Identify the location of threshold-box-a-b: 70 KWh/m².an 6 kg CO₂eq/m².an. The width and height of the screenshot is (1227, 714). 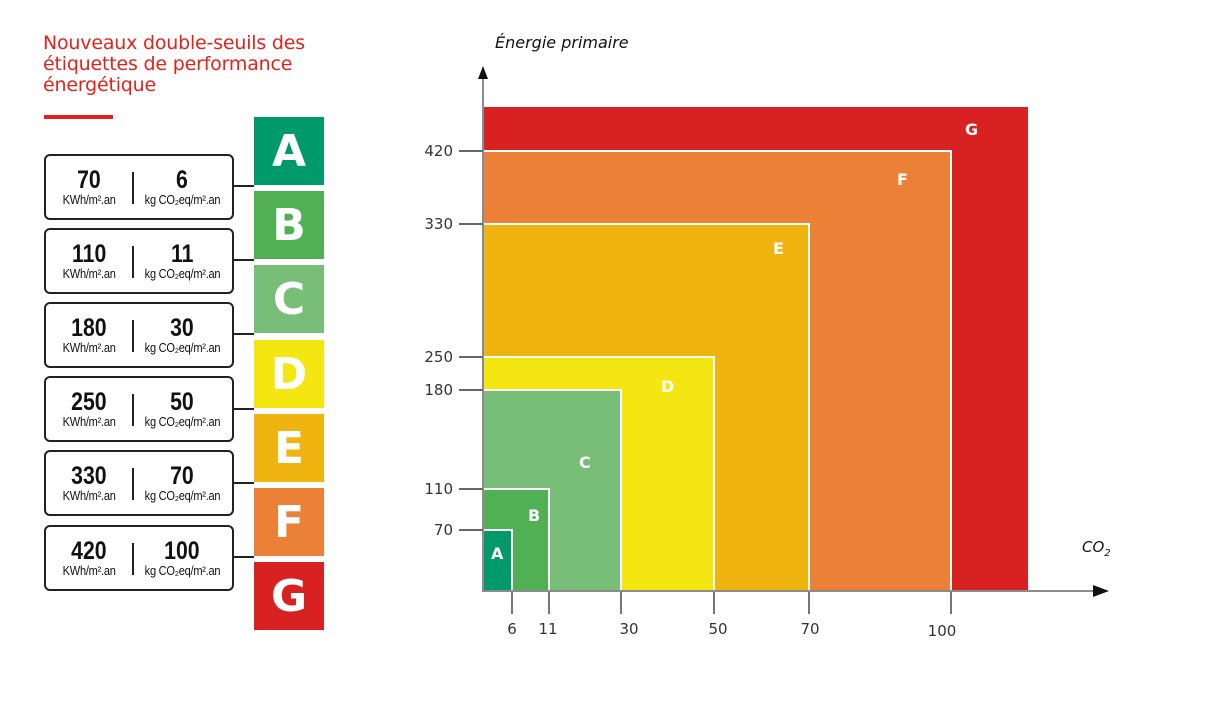
(139, 187).